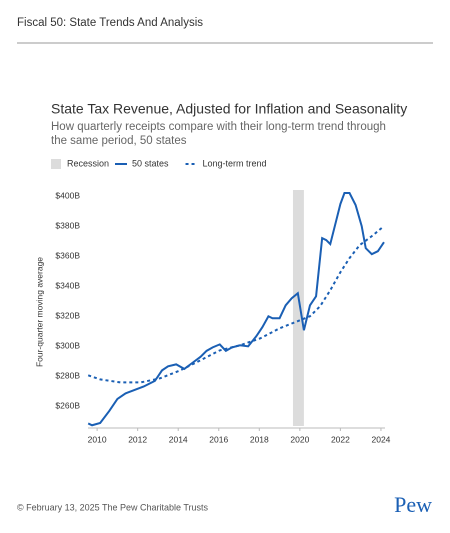 The height and width of the screenshot is (533, 450). I want to click on y-tick-label: $340B, so click(67, 285).